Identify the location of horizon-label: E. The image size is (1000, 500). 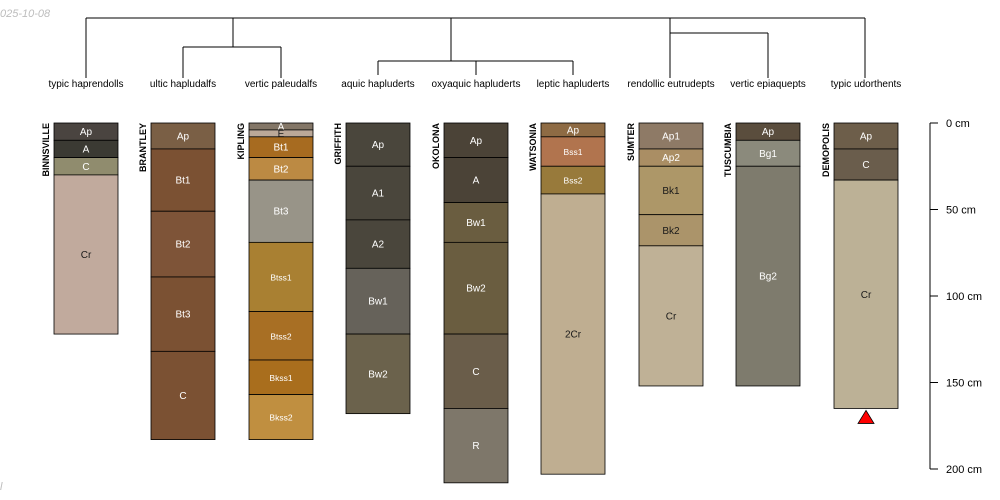
(281, 134).